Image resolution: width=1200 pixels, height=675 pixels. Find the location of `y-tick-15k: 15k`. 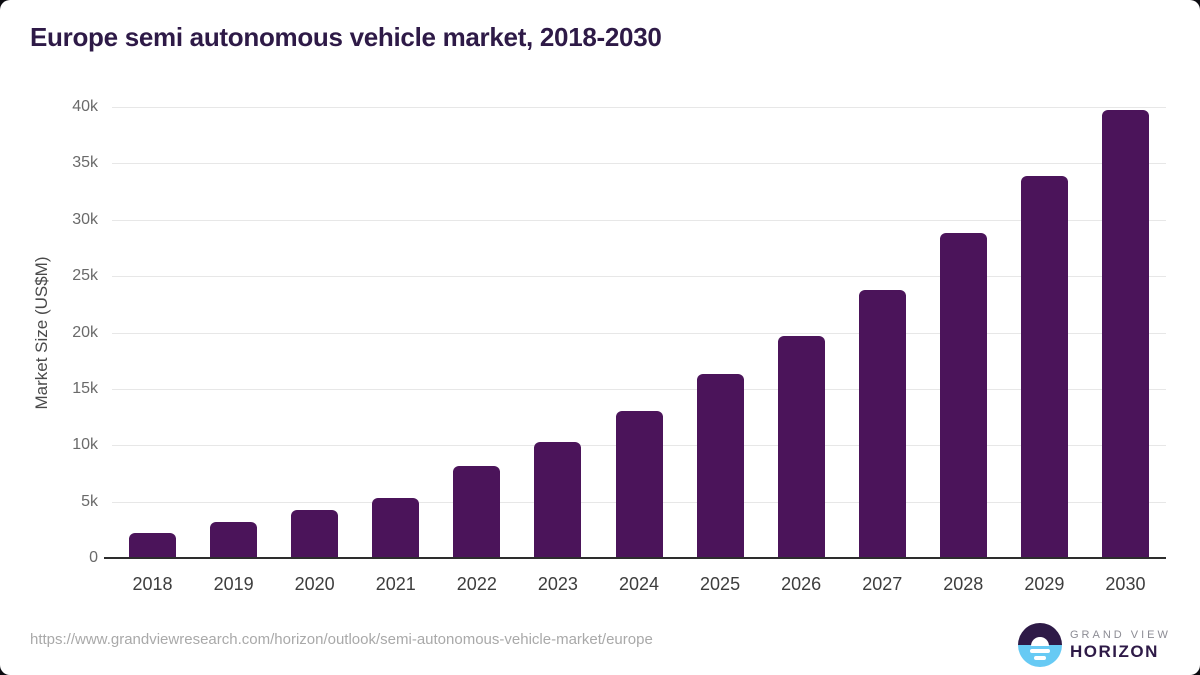

y-tick-15k: 15k is located at coordinates (85, 388).